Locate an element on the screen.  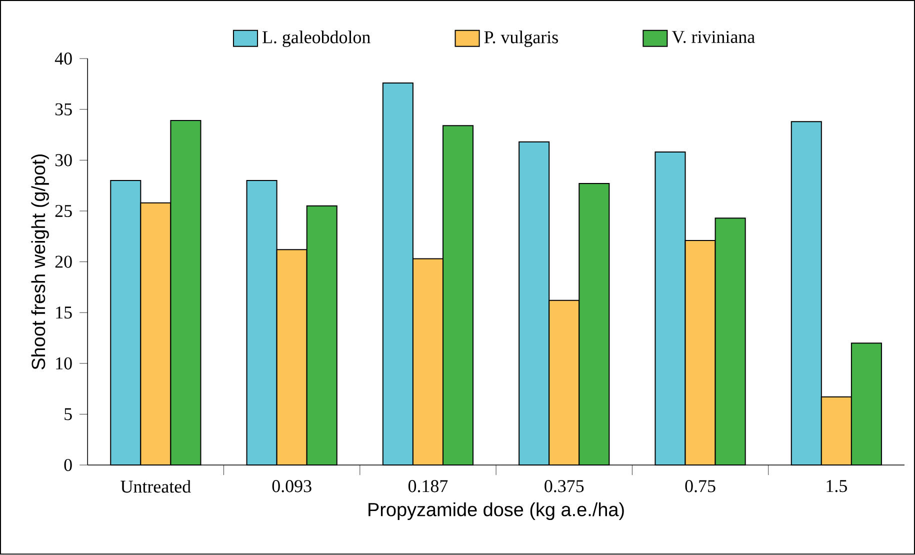
x-tick-label: 0.375 is located at coordinates (564, 486).